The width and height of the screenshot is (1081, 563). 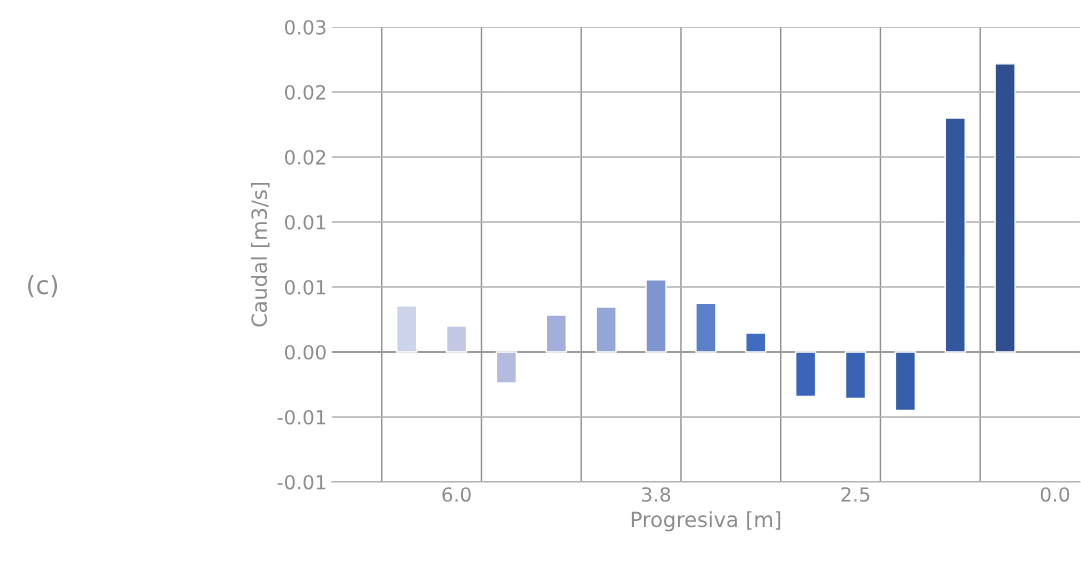 I want to click on x-tick-label: 0.0, so click(x=1055, y=494).